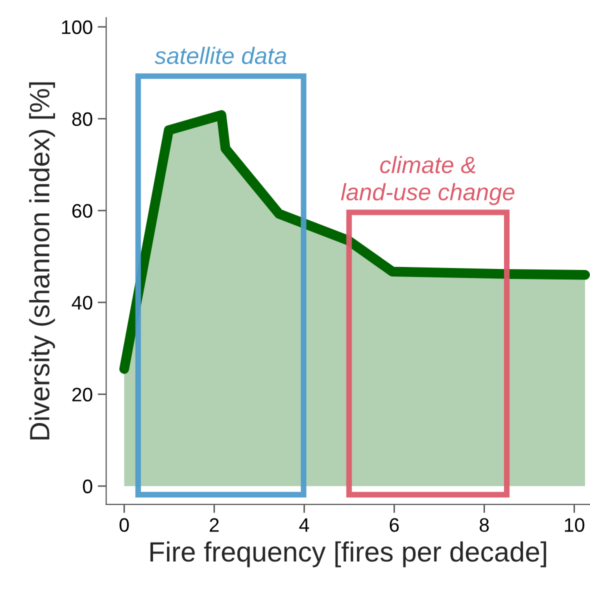 The image size is (590, 590). What do you see at coordinates (348, 554) in the screenshot?
I see `x-axis-title: Fire frequency [fires per decade]` at bounding box center [348, 554].